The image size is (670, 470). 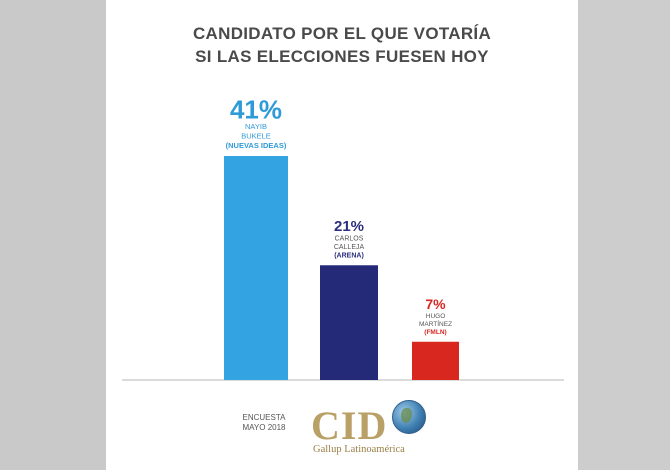 I want to click on cid-gallup-logo: CID Gallup Latinoamérica, so click(x=373, y=430).